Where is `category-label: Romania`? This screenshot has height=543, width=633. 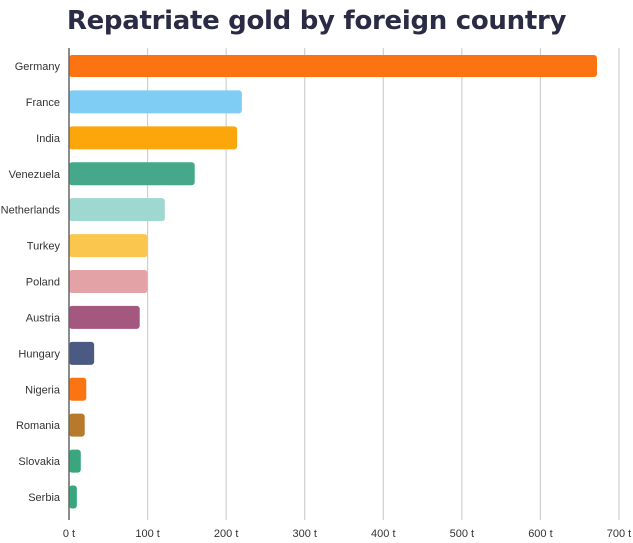
category-label: Romania is located at coordinates (38, 426).